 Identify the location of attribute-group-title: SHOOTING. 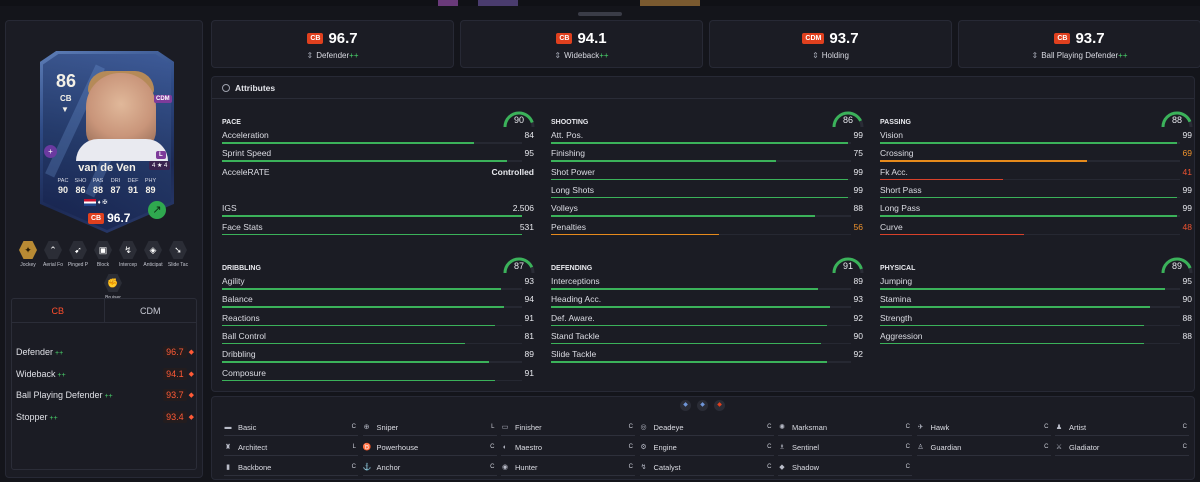
(570, 122).